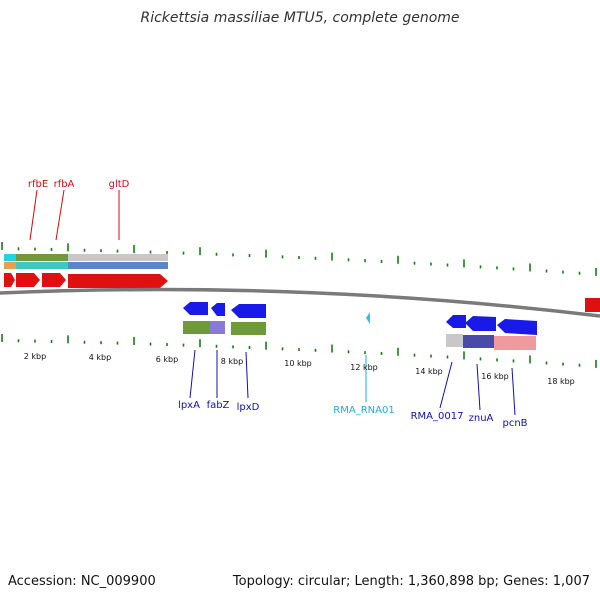 This screenshot has width=600, height=600. I want to click on leader-rfbA, so click(60, 215).